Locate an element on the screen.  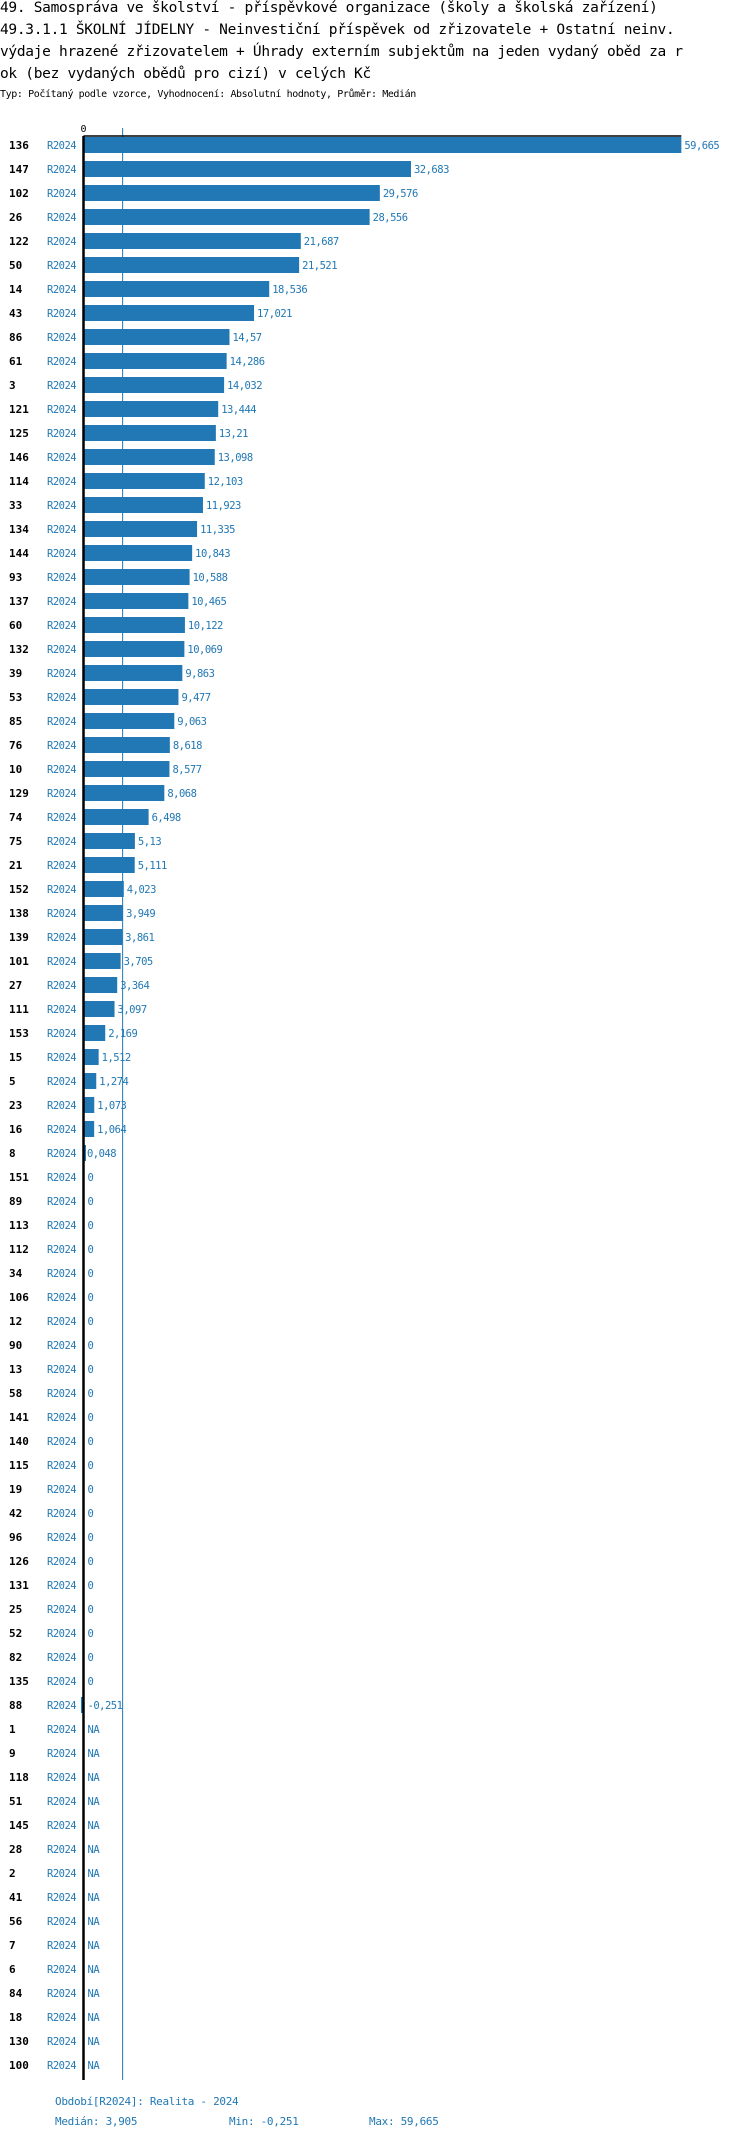
row-id-label: 86 is located at coordinates (16, 337).